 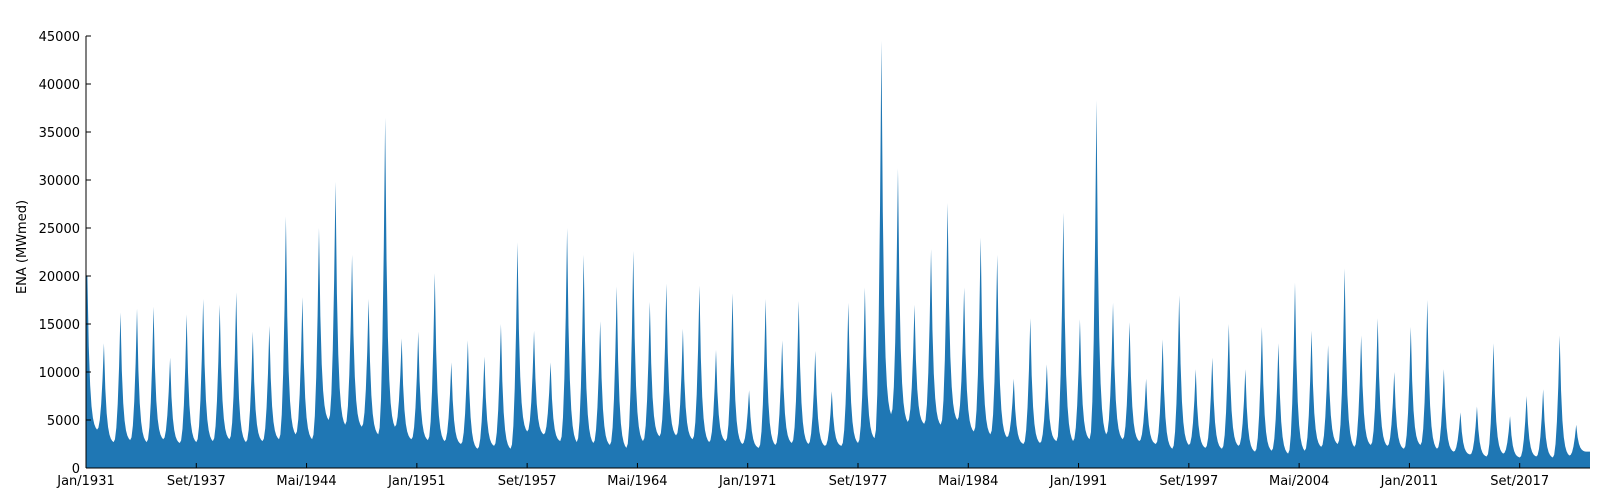 What do you see at coordinates (76, 469) in the screenshot?
I see `y-tick-label: 0` at bounding box center [76, 469].